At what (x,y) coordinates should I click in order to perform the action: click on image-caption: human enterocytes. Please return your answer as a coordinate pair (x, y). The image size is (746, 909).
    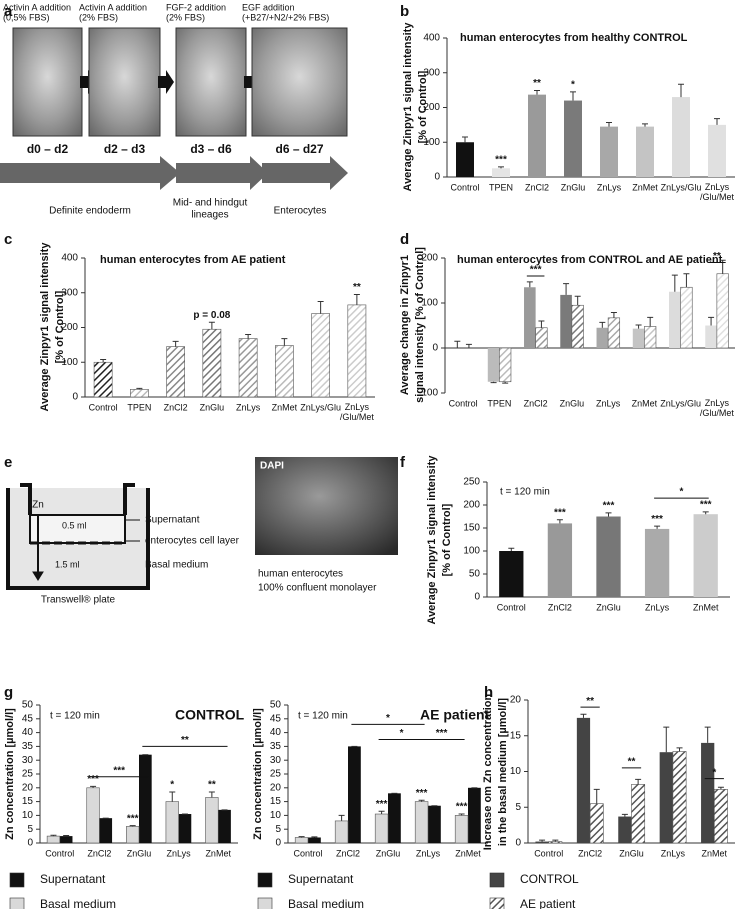
    Looking at the image, I should click on (300, 574).